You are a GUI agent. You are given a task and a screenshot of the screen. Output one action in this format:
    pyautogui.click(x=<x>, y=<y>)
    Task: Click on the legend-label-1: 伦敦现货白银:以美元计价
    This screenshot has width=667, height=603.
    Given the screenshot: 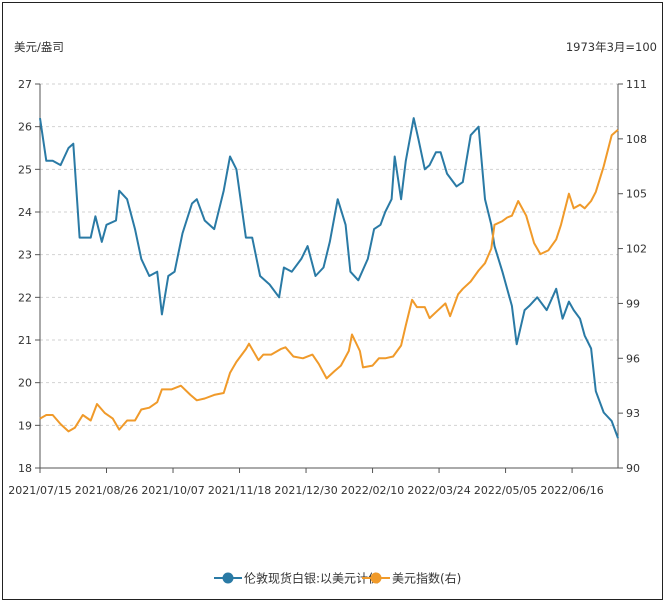 What is the action you would take?
    pyautogui.click(x=312, y=578)
    